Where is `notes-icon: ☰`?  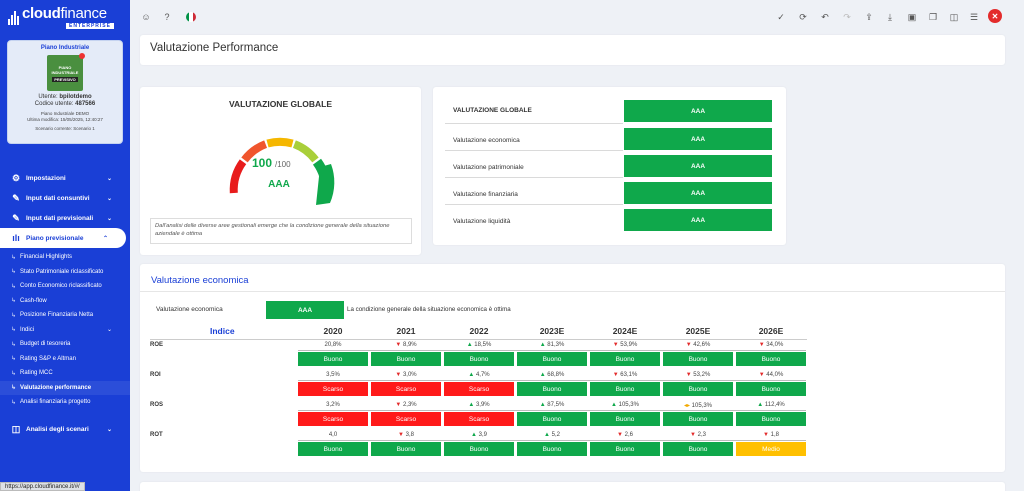
notes-icon: ☰ is located at coordinates (974, 16).